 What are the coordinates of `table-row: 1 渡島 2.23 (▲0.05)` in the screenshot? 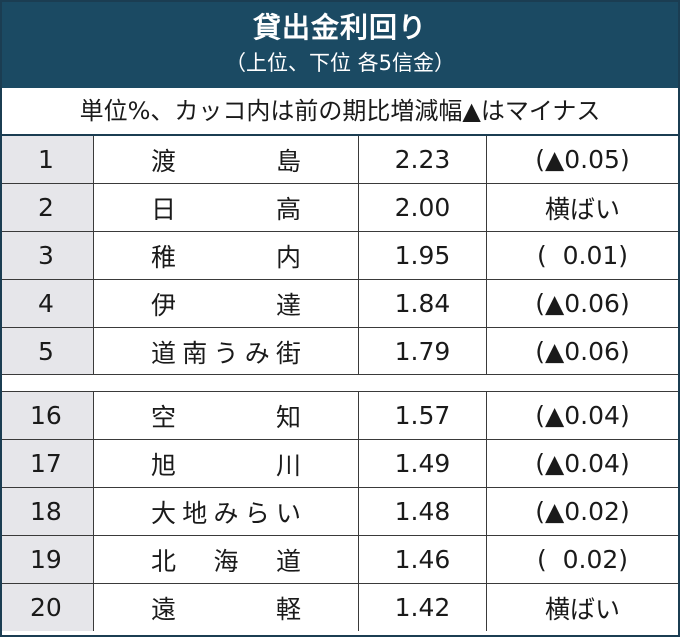 It's located at (340, 160).